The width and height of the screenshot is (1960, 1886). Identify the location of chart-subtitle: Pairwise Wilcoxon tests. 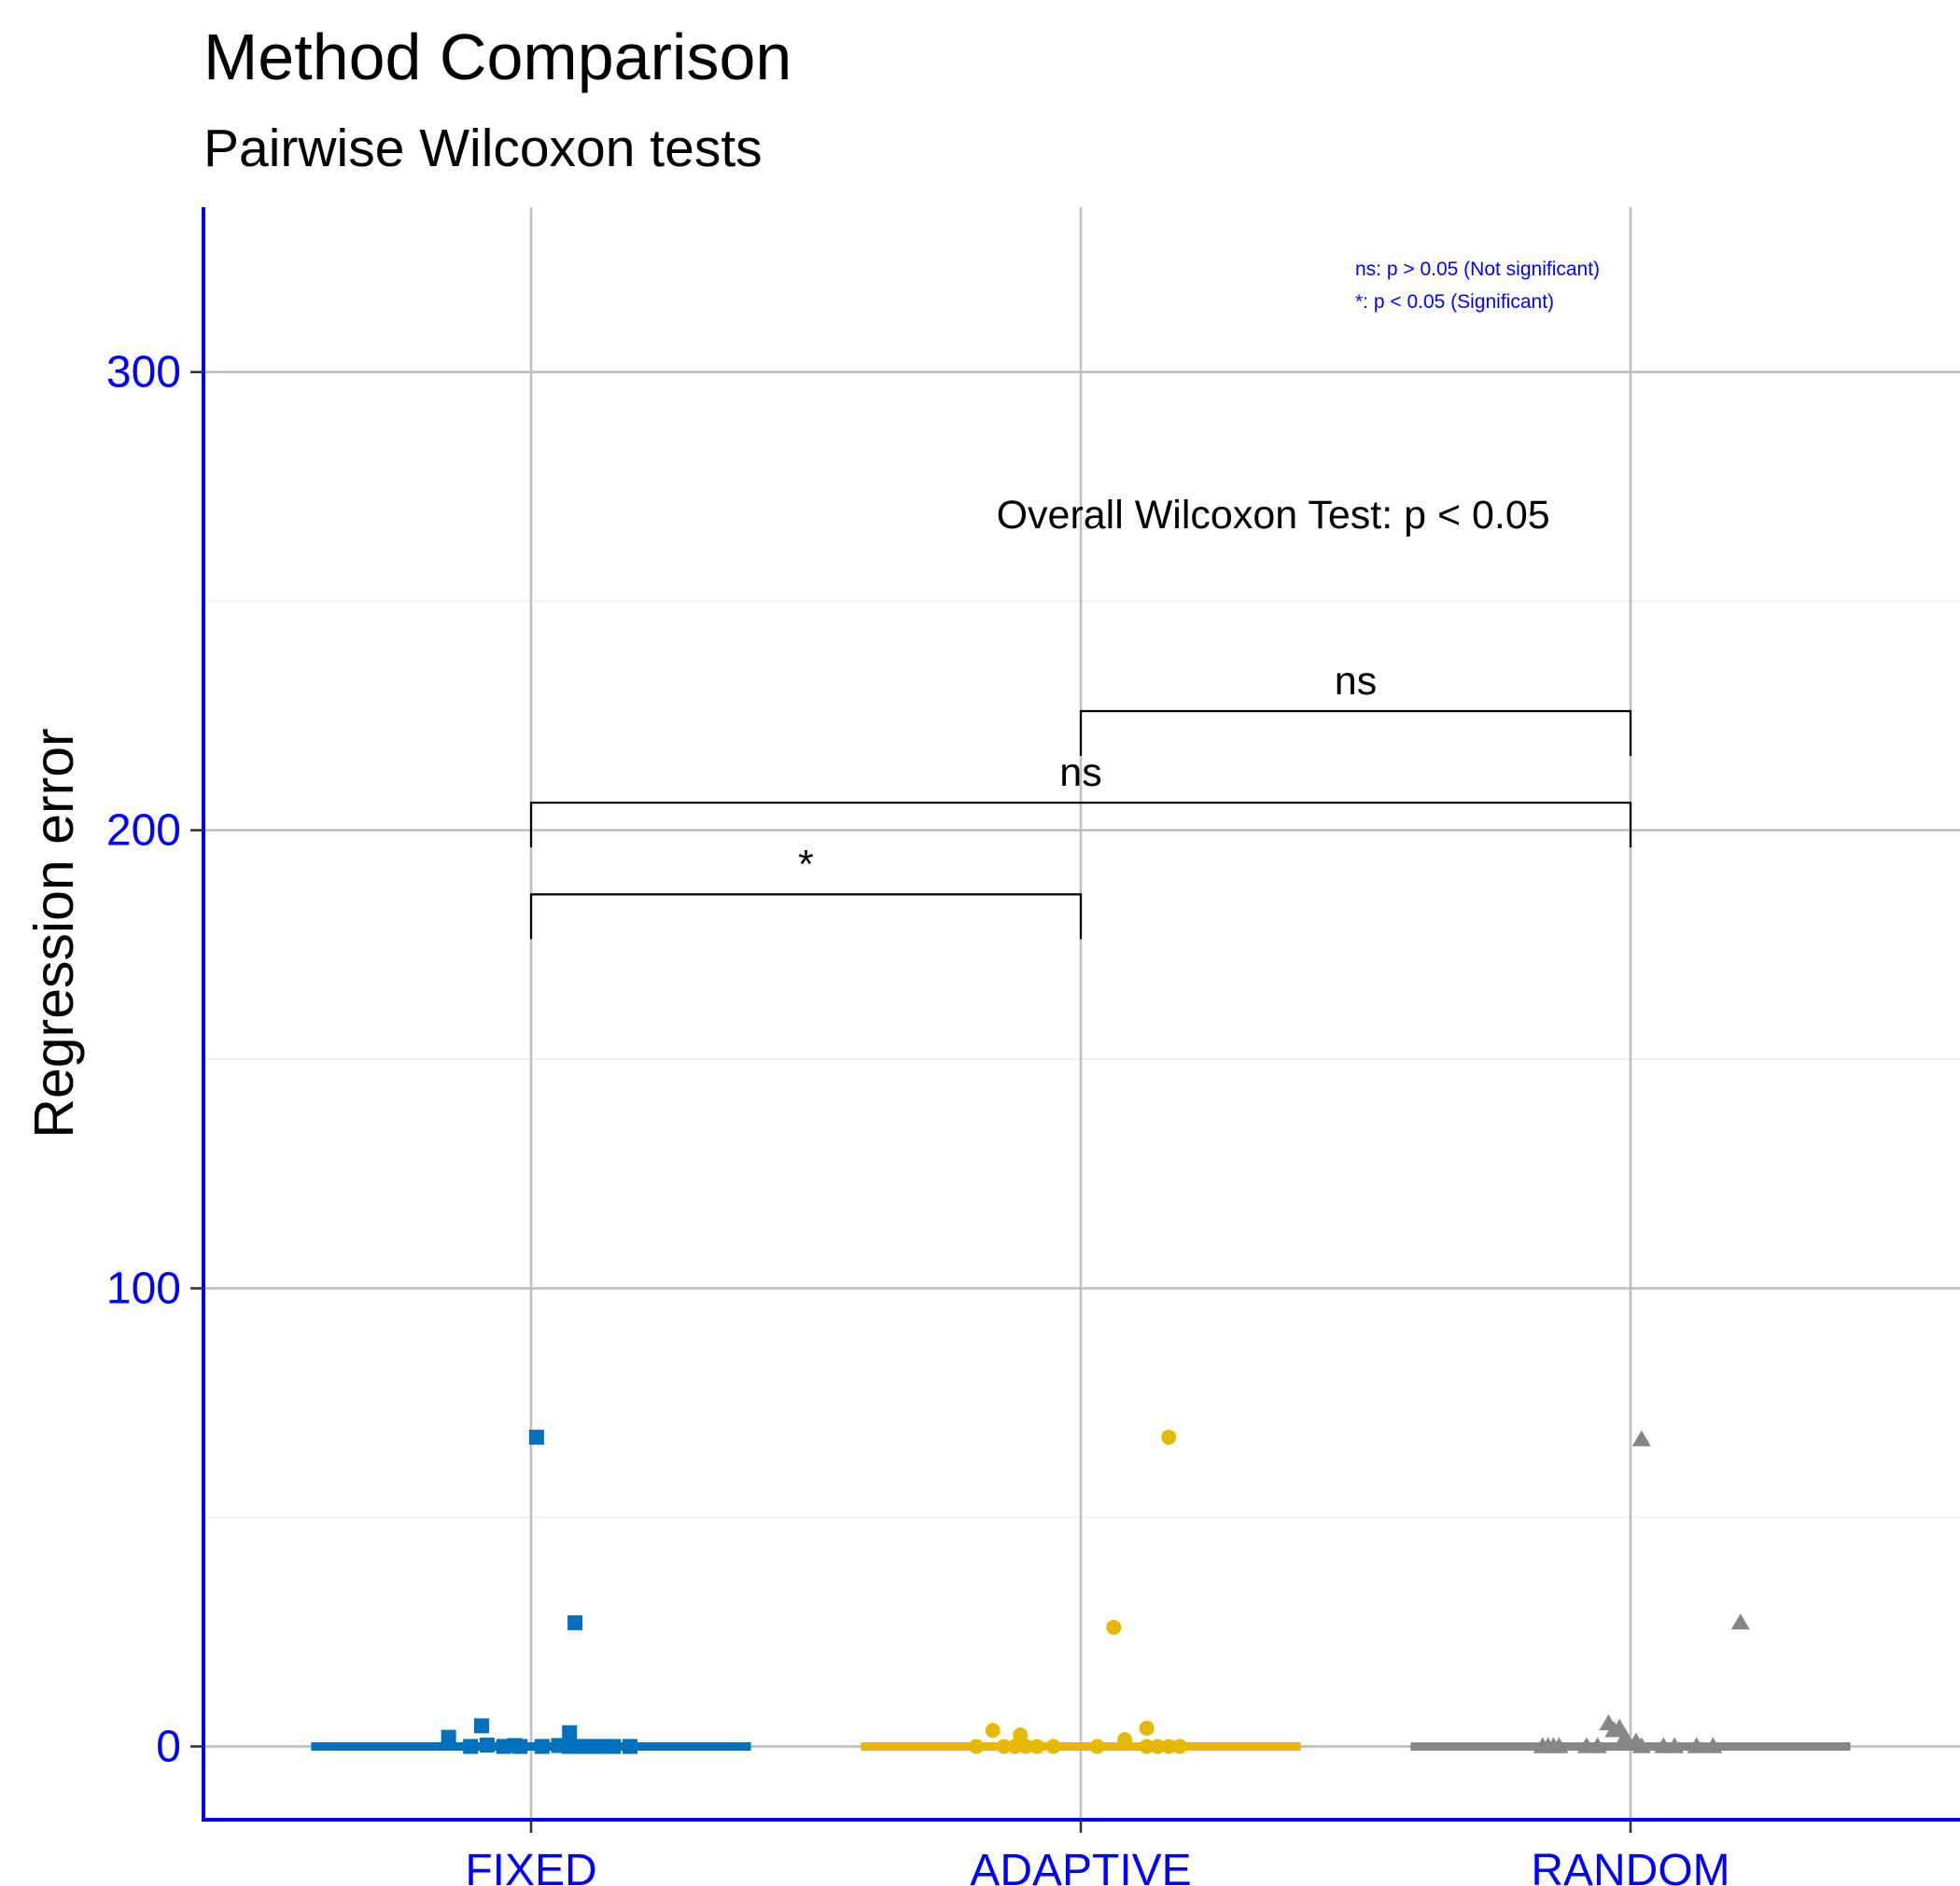
(483, 148).